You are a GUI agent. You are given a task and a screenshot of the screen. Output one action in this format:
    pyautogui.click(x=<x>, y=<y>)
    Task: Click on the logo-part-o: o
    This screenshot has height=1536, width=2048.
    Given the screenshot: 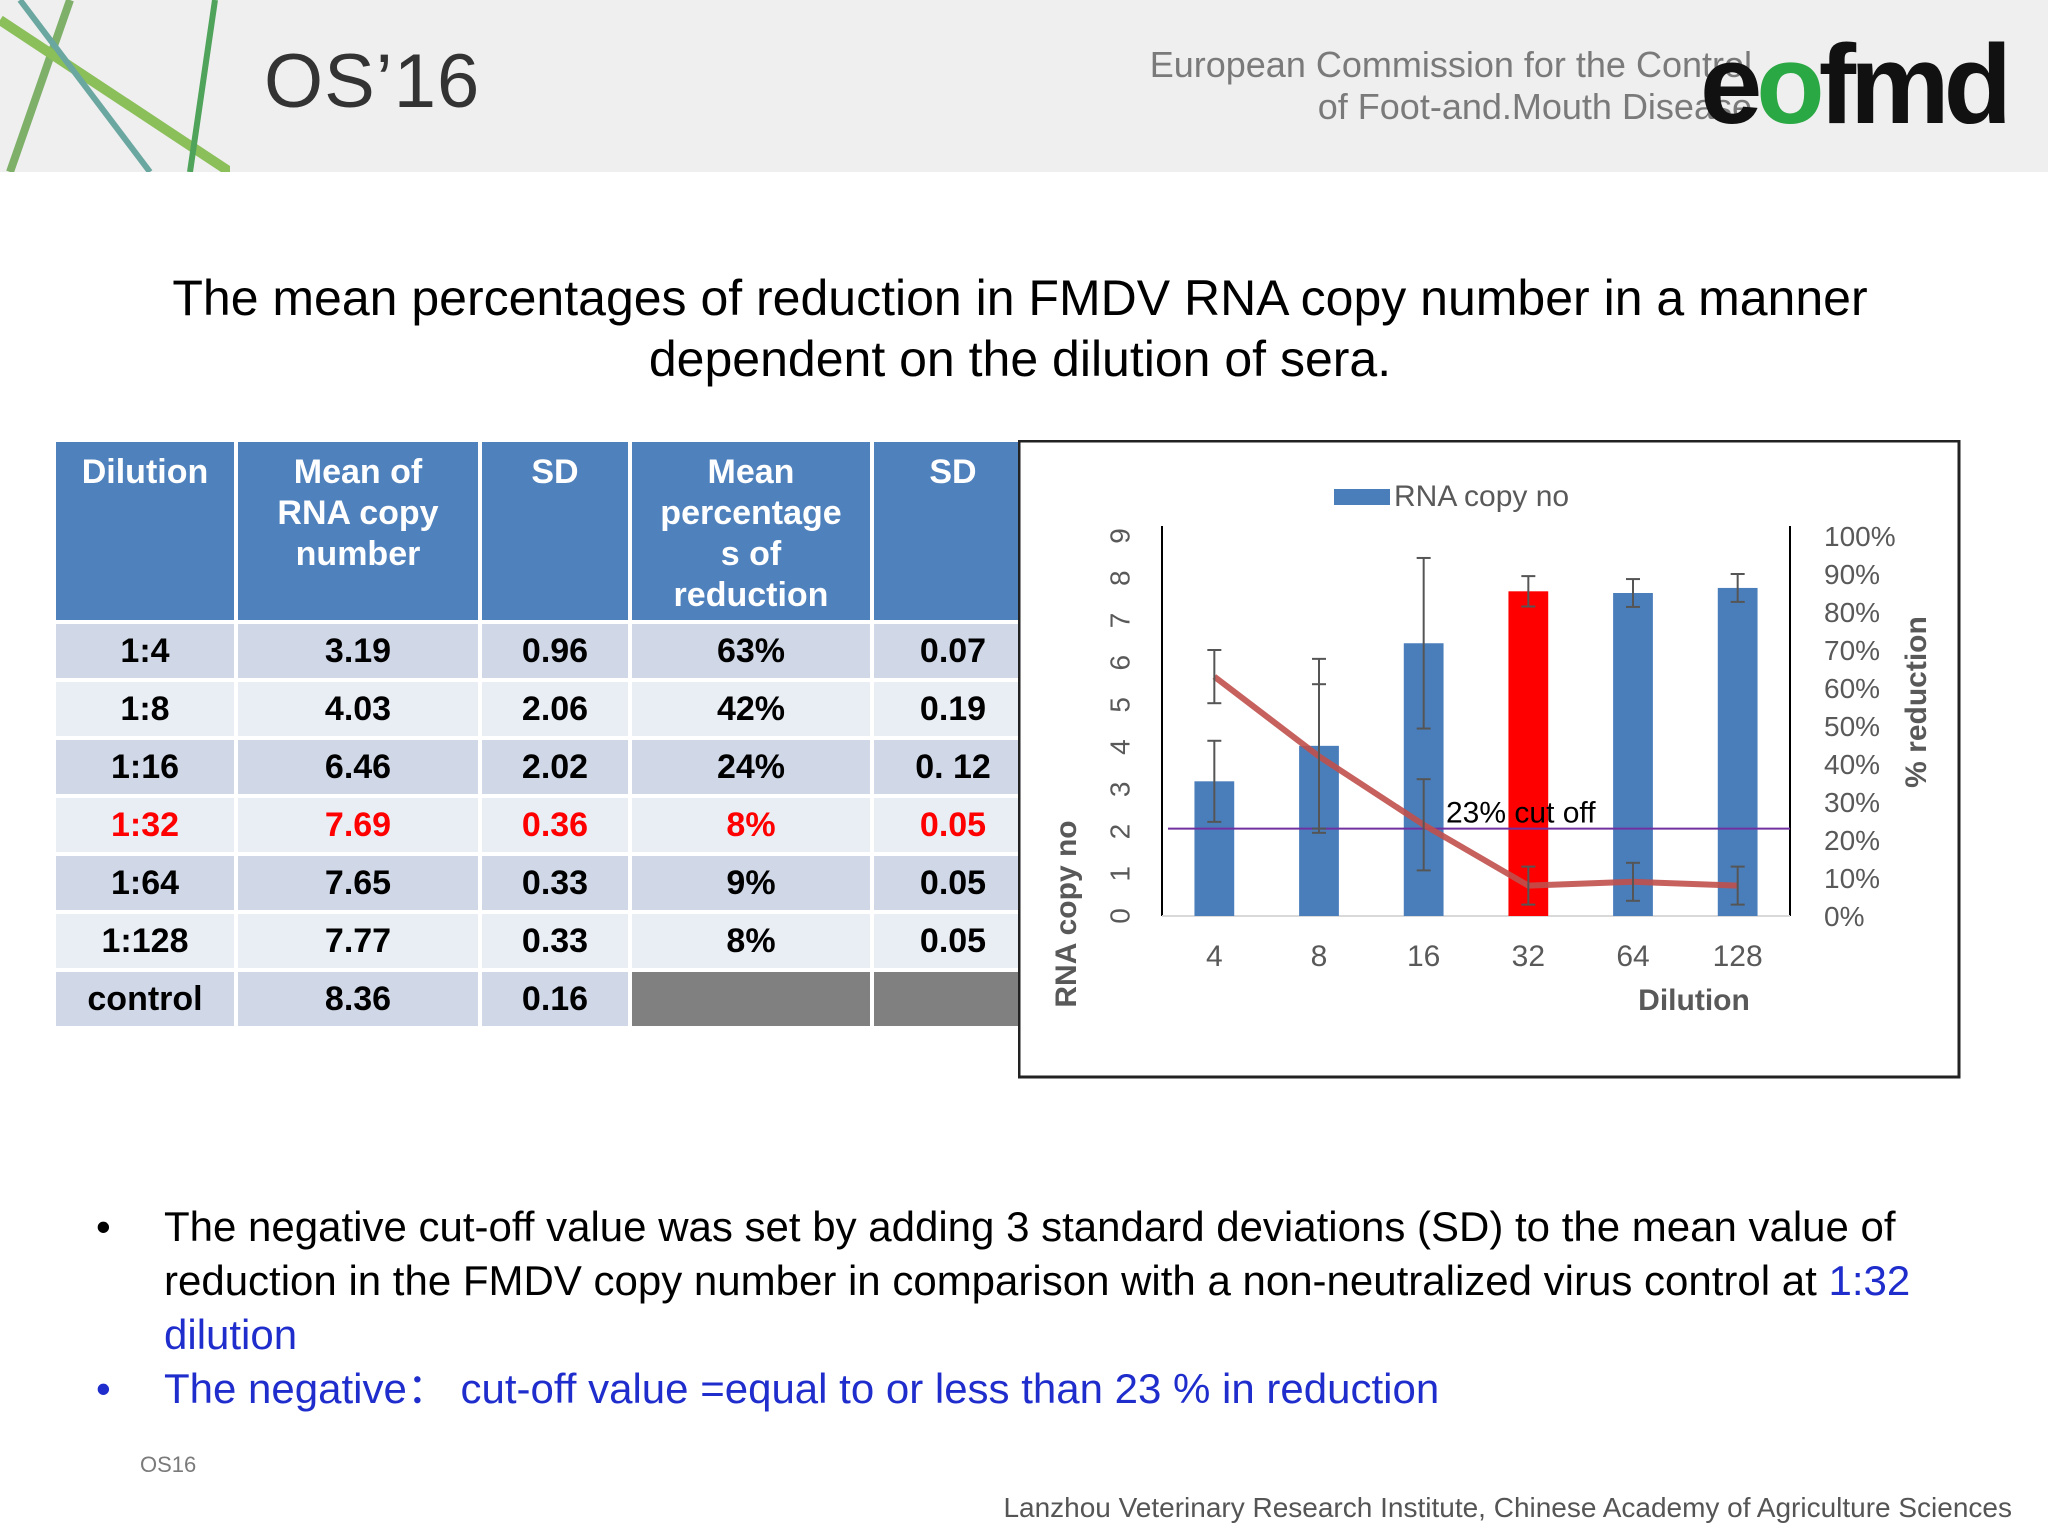 What is the action you would take?
    pyautogui.click(x=1790, y=84)
    